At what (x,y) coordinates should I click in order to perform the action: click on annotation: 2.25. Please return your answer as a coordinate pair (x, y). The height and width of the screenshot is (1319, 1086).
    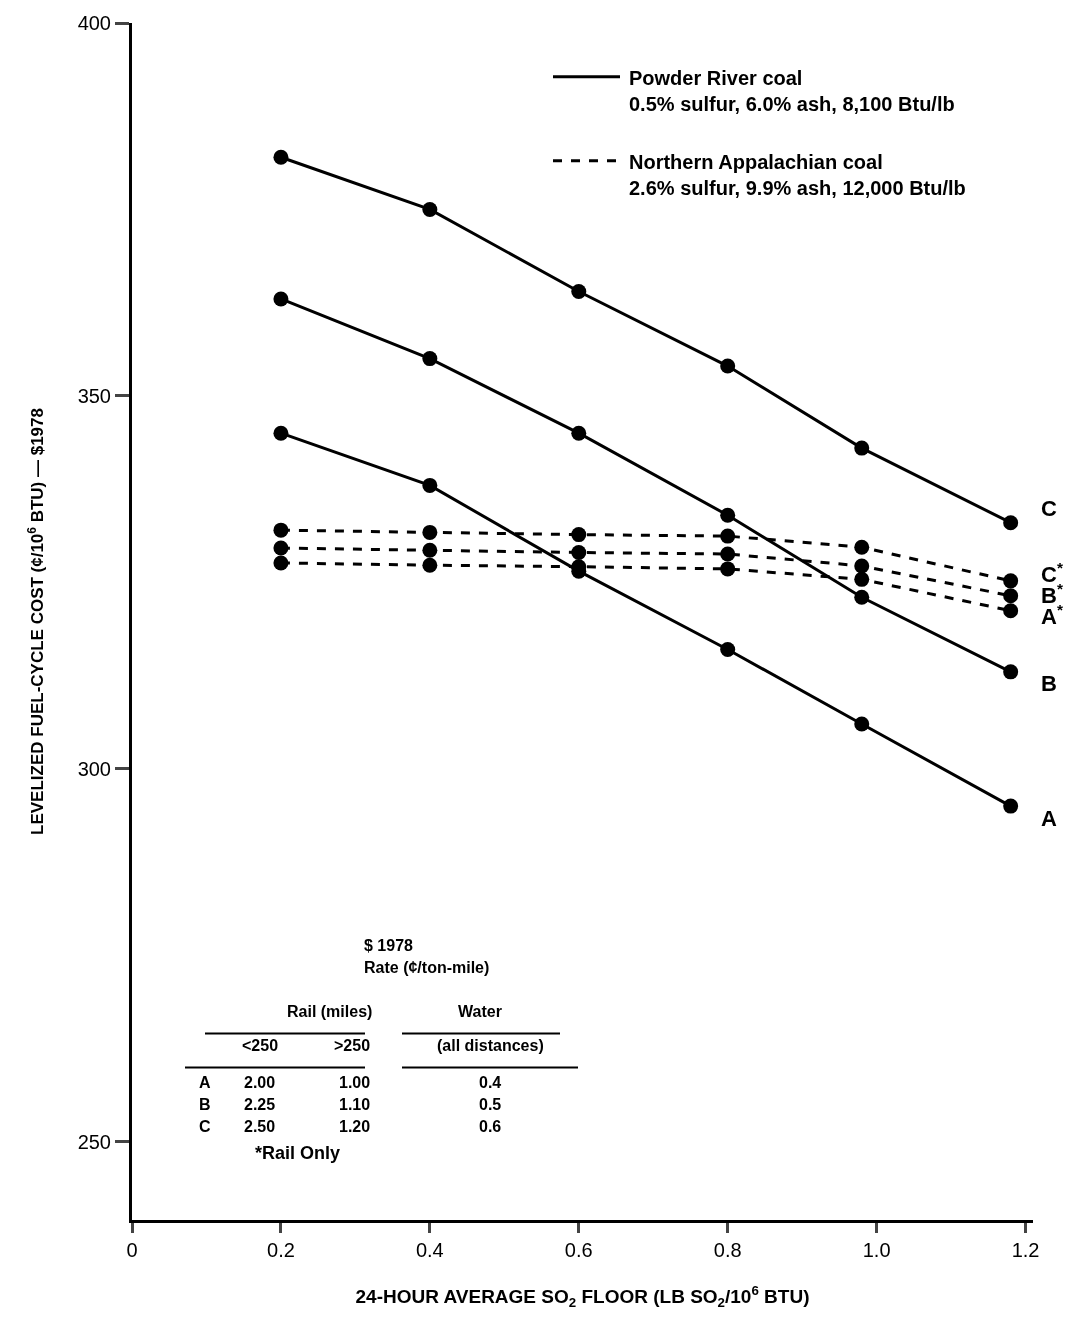
    Looking at the image, I should click on (260, 1104).